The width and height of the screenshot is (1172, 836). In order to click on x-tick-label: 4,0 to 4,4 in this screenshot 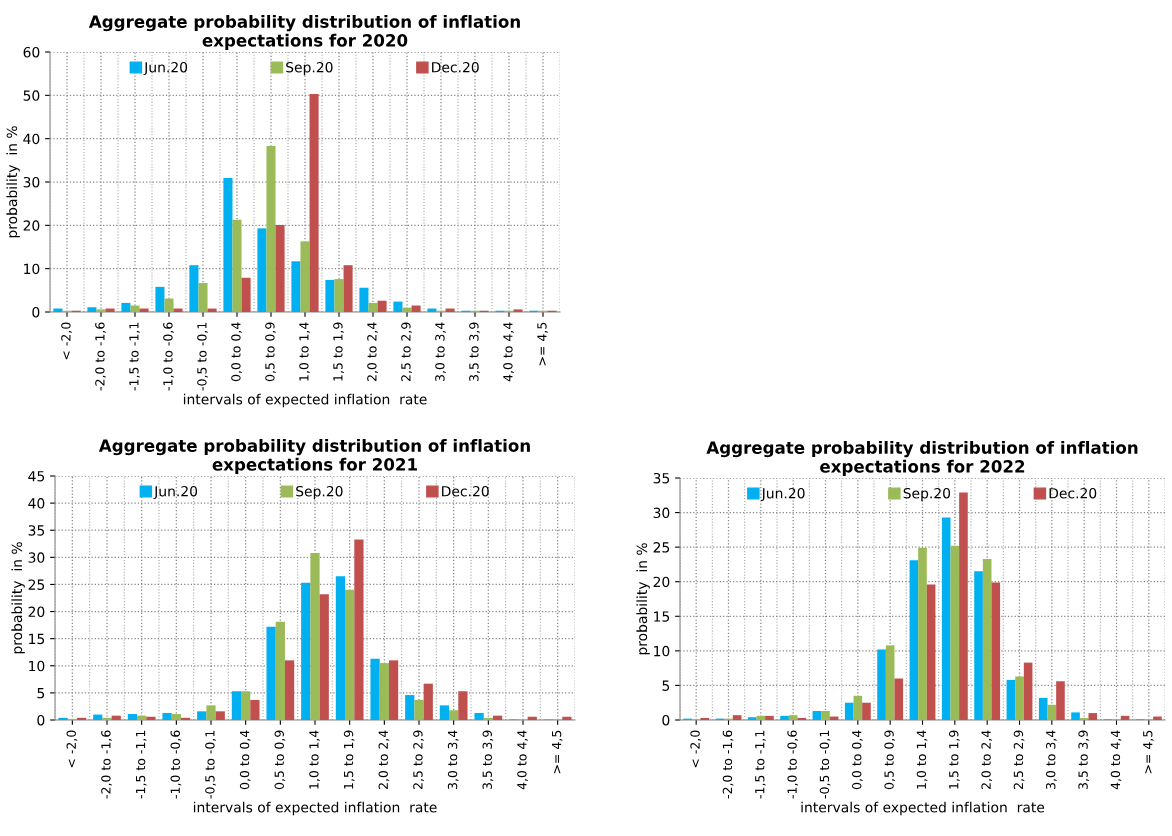, I will do `click(1116, 760)`.